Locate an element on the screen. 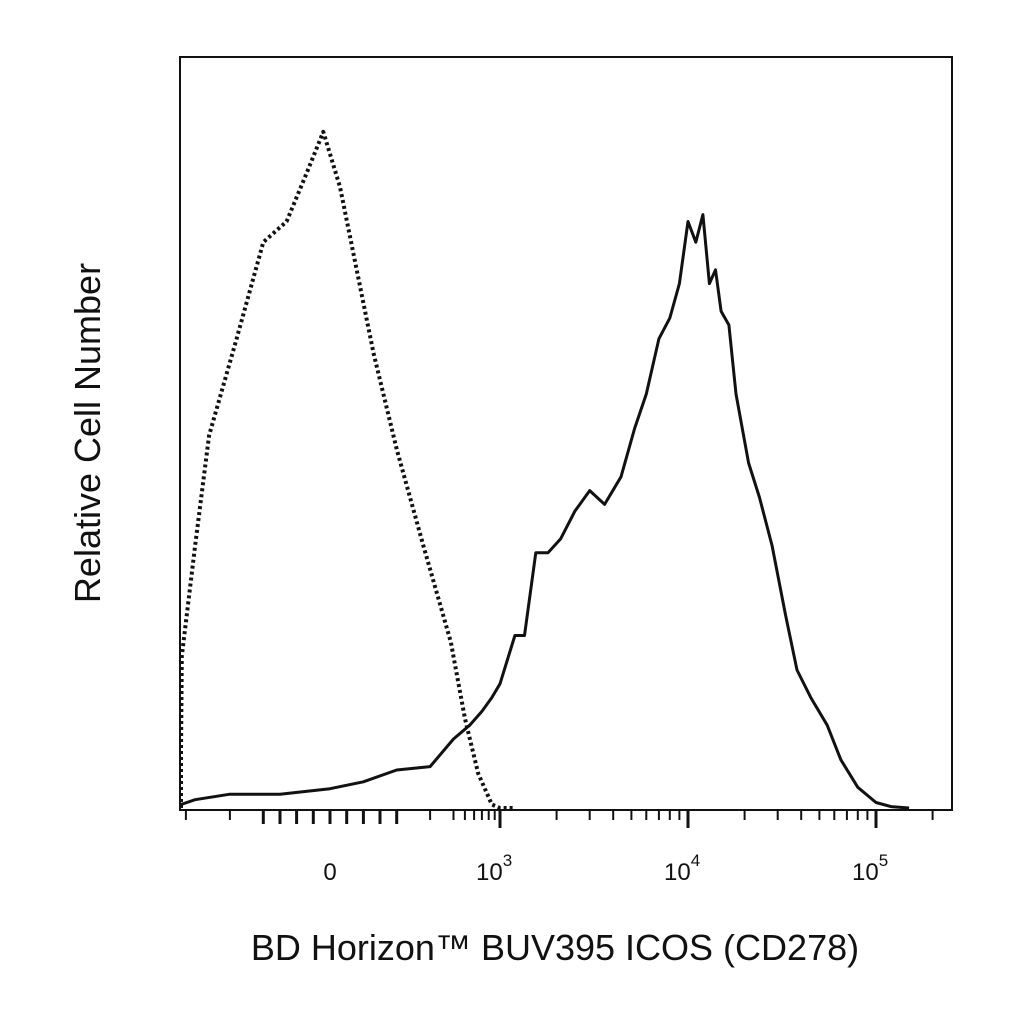 The image size is (1024, 1024). x-axis-tick-labels: 0 10³ 10⁴ 10⁵ is located at coordinates (605, 868).